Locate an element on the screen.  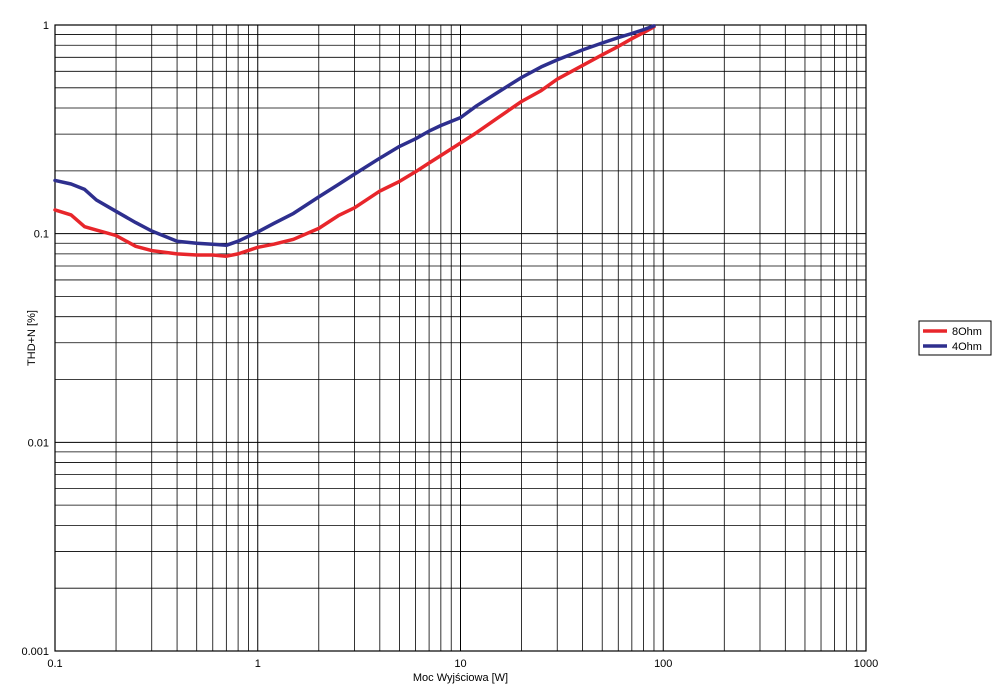
x-tick-label: 1000 is located at coordinates (866, 664).